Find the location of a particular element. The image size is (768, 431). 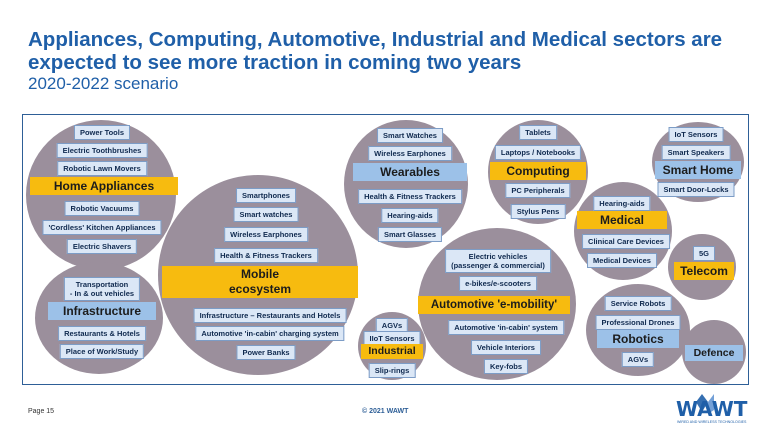

item-pc-peripherals: PC Peripherals is located at coordinates (538, 190).